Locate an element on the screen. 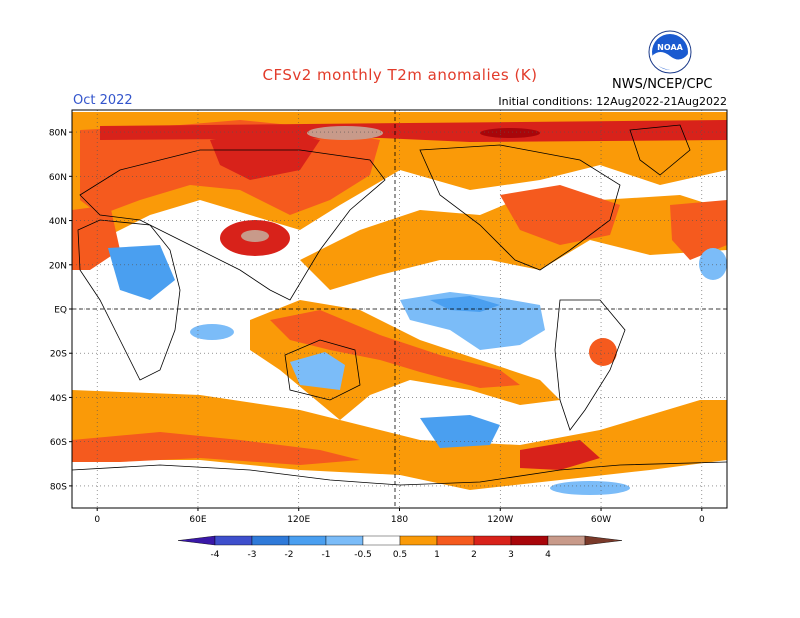 The width and height of the screenshot is (800, 618). lon-tick-label: 180 is located at coordinates (399, 520).